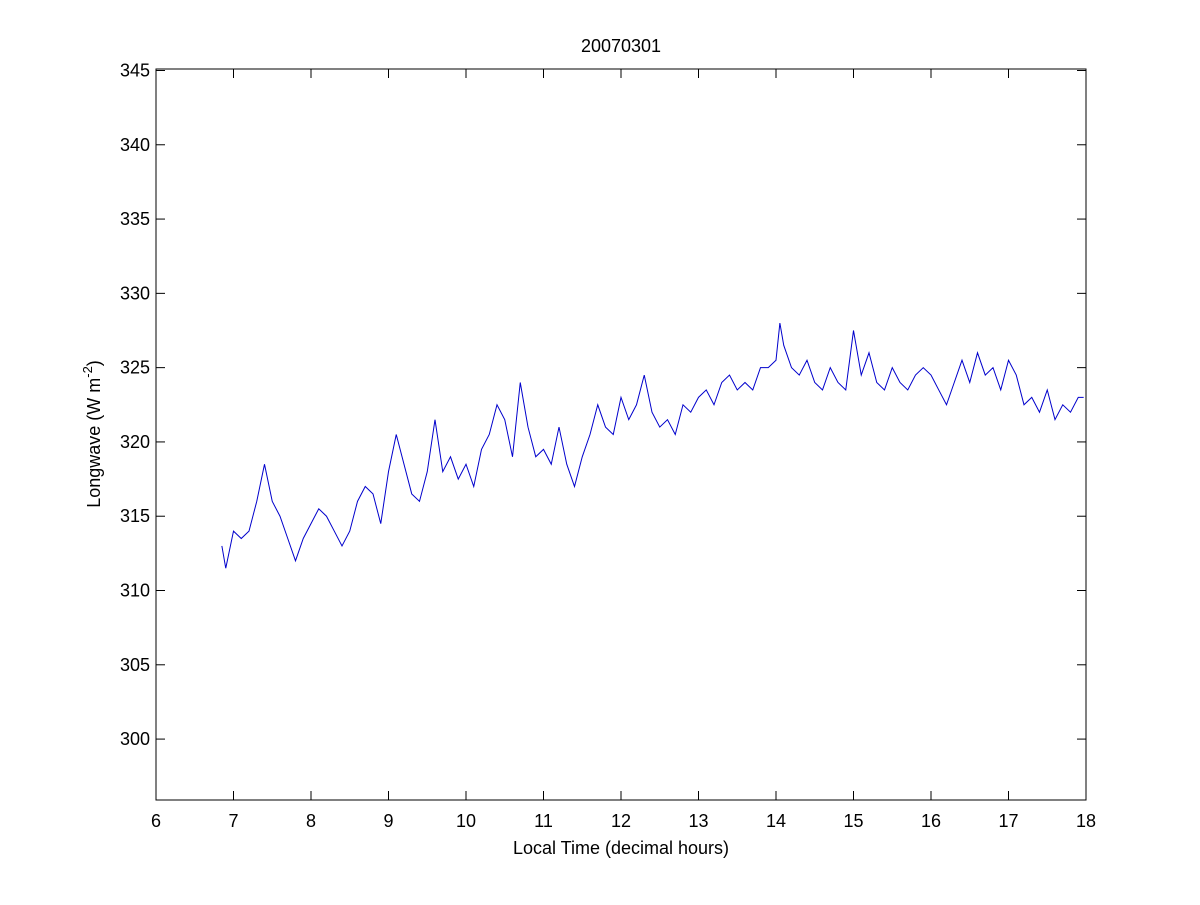 This screenshot has height=905, width=1200. I want to click on y-label-suffix: ), so click(94, 363).